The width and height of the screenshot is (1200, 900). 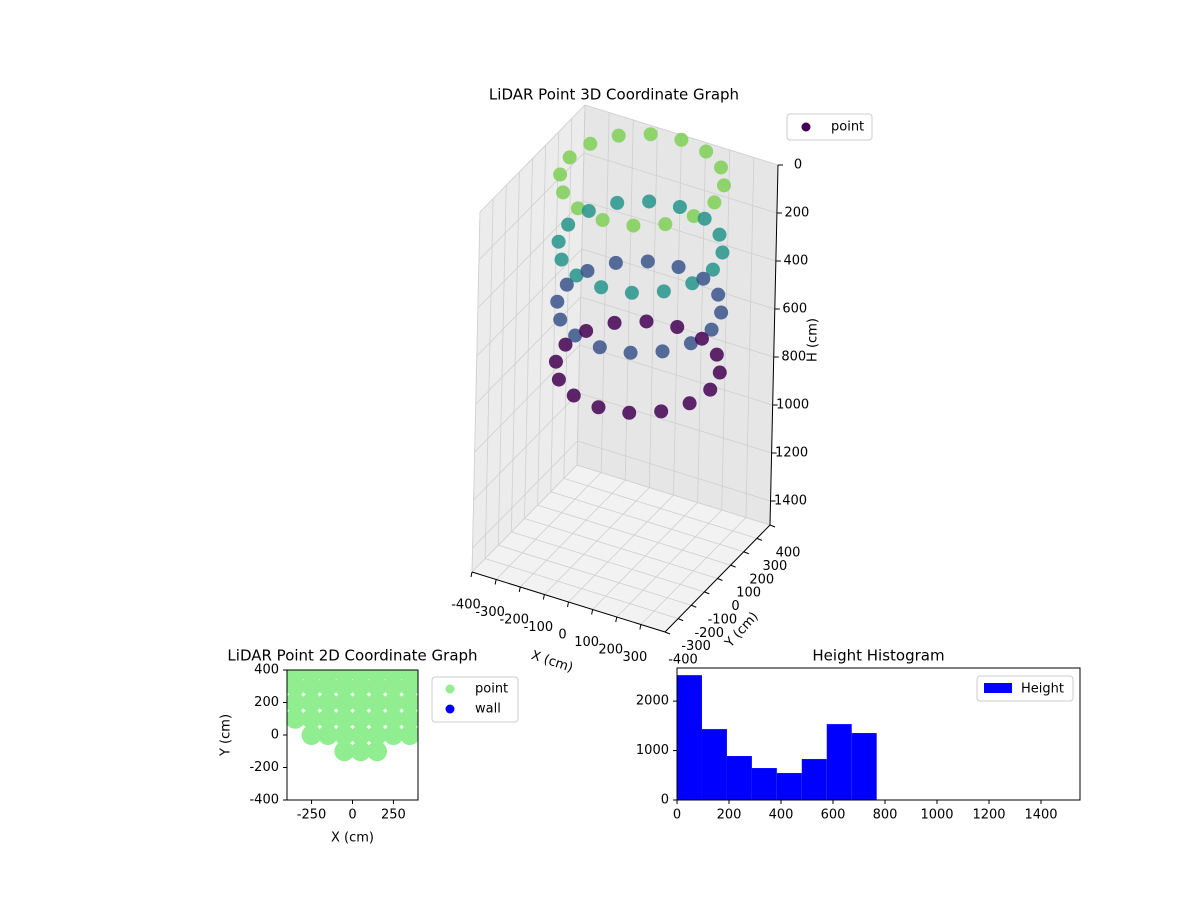 I want to click on x-tick-label: 1000, so click(x=936, y=815).